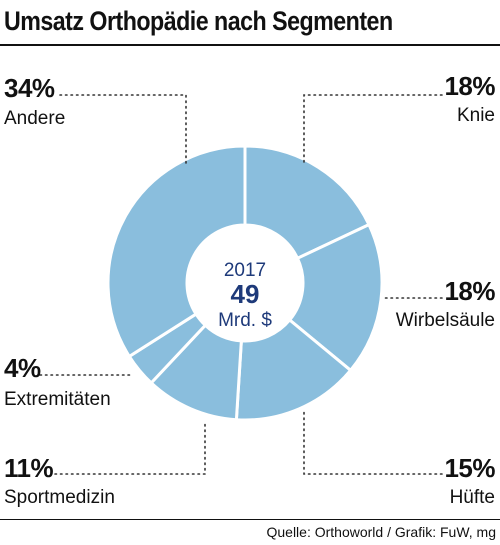 The height and width of the screenshot is (545, 500). Describe the element at coordinates (34, 118) in the screenshot. I see `segment-label-andere: Andere` at that location.